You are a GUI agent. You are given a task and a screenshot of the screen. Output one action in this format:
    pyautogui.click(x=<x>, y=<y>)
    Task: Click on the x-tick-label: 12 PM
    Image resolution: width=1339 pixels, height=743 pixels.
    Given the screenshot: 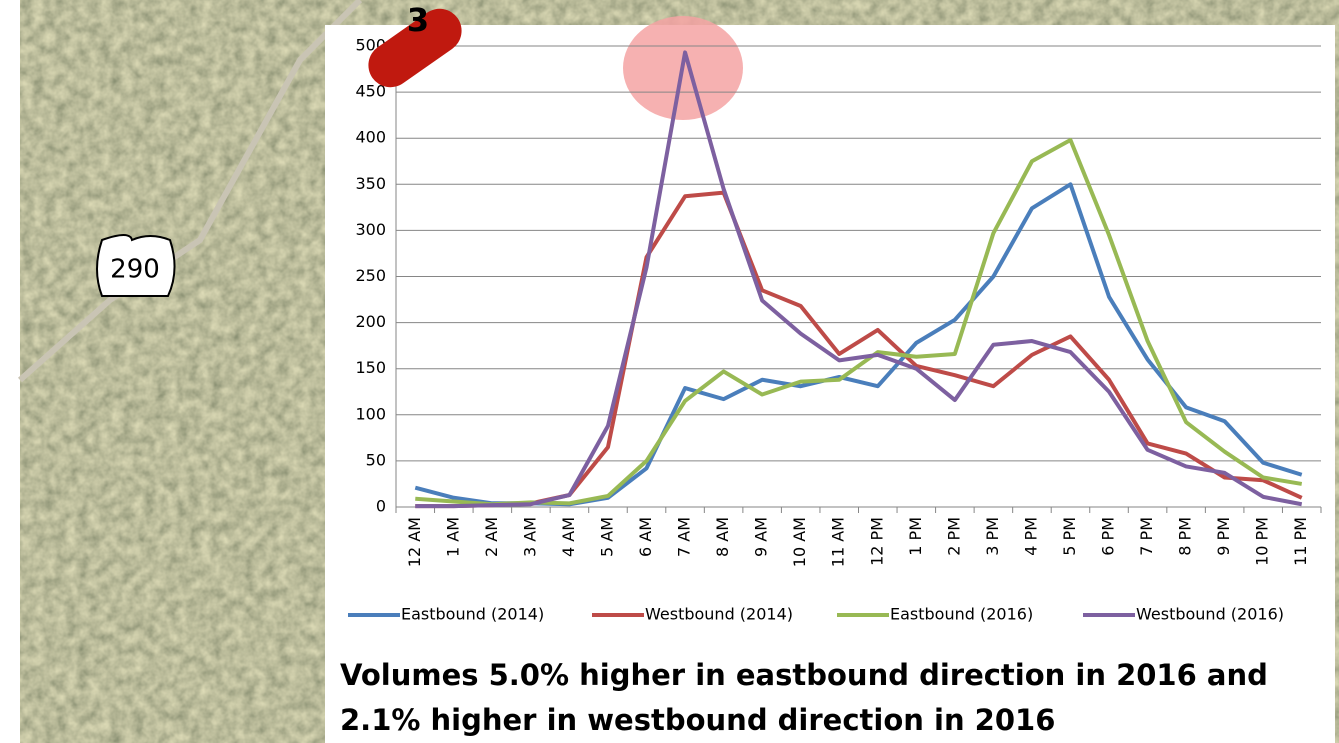 What is the action you would take?
    pyautogui.click(x=876, y=541)
    